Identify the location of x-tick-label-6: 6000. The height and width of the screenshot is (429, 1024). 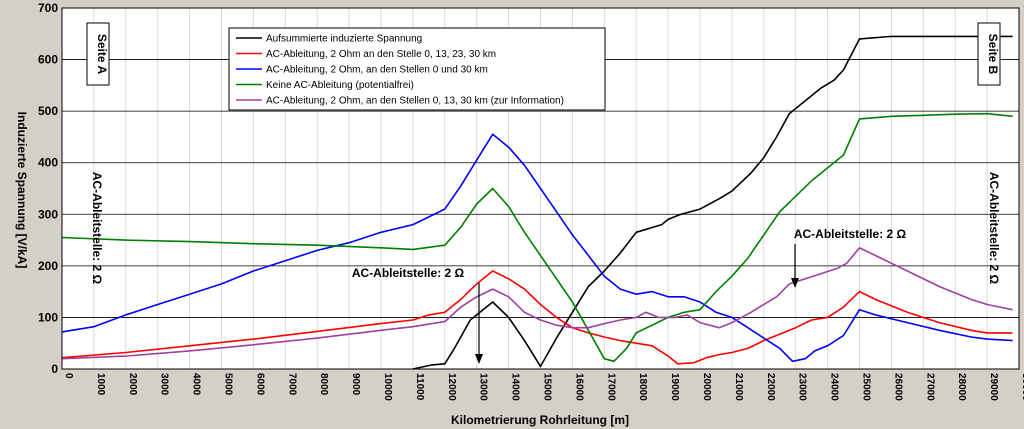
(259, 384).